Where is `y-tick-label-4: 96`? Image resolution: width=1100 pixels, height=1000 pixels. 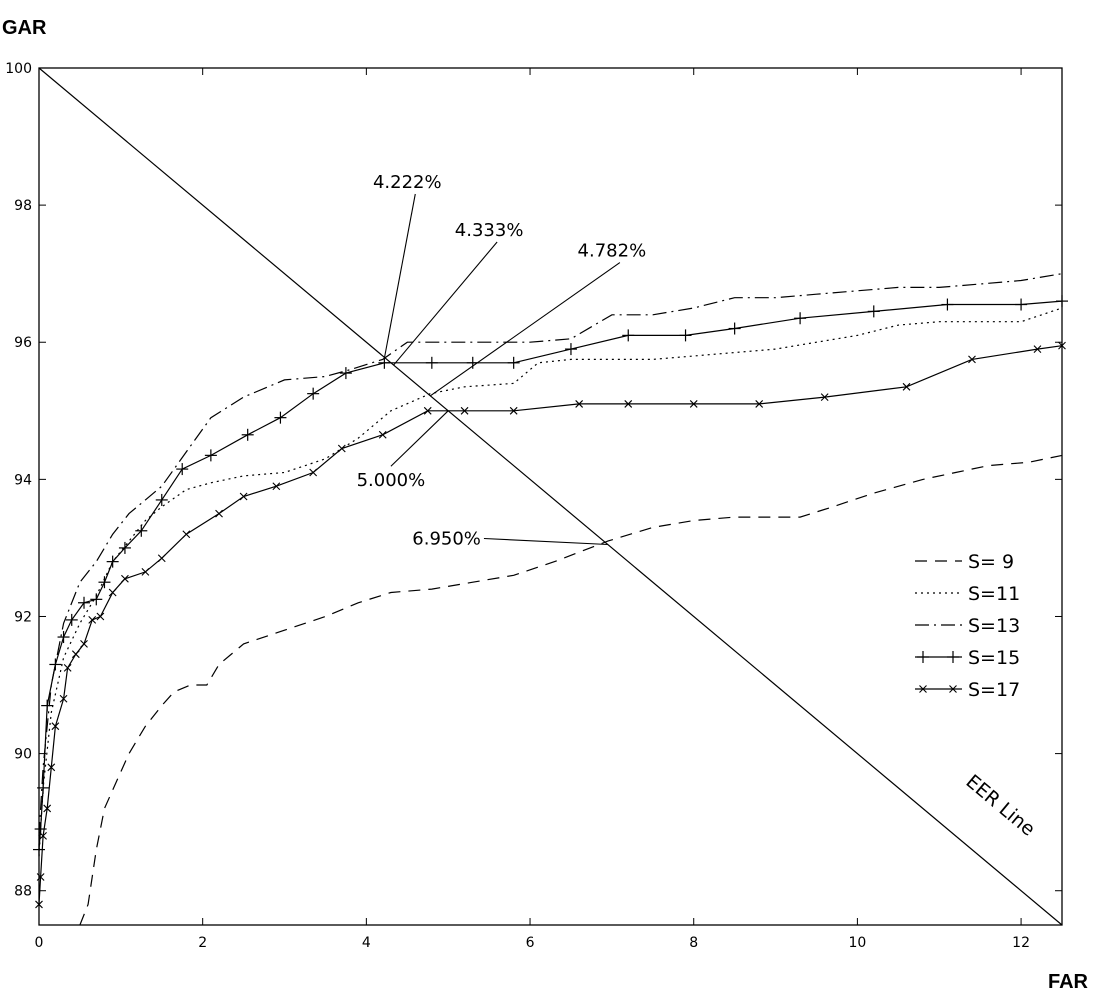 y-tick-label-4: 96 is located at coordinates (23, 343).